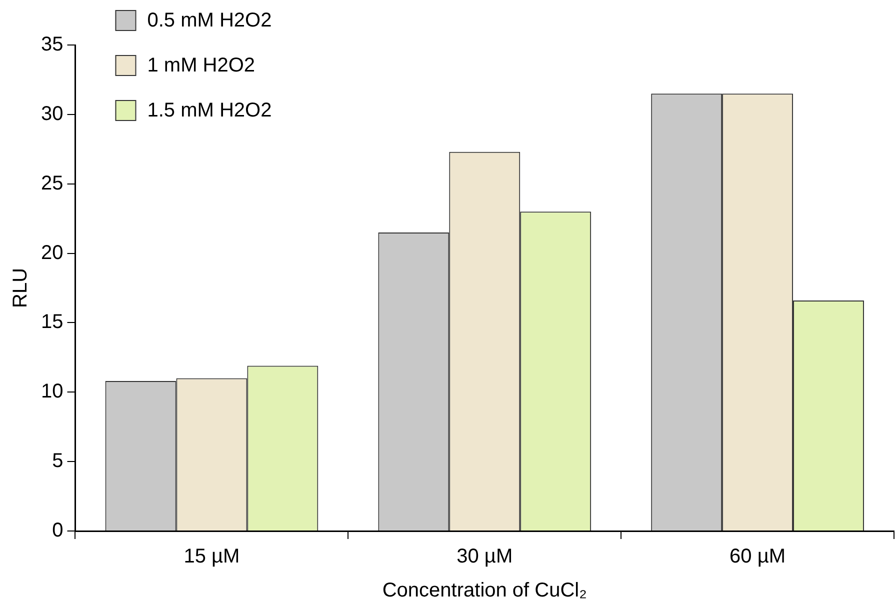 The height and width of the screenshot is (612, 896). I want to click on y-tick-label: 30, so click(52, 113).